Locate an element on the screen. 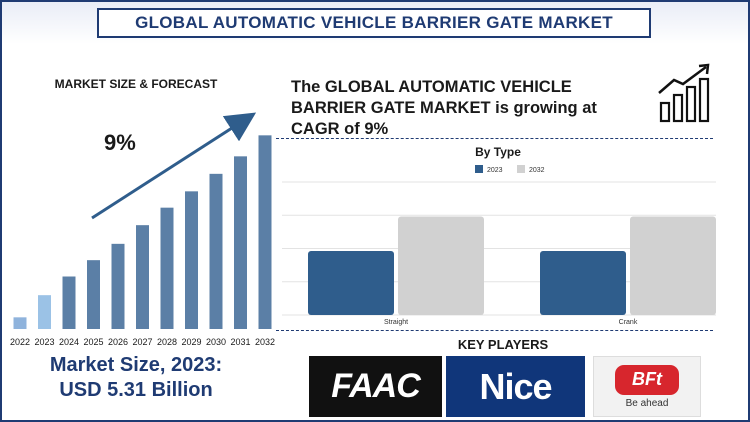 Image resolution: width=750 pixels, height=422 pixels. type-category-crank: Crank is located at coordinates (628, 322).